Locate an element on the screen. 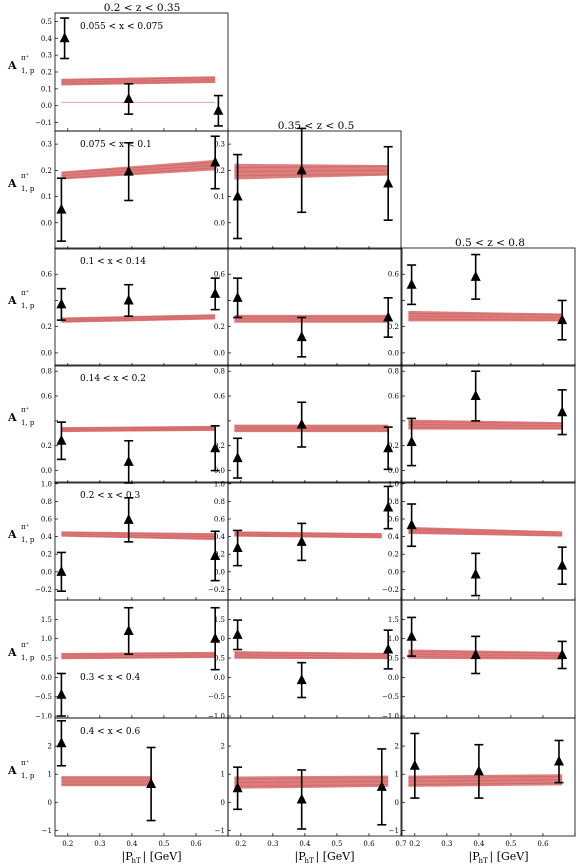  y-tick-label: 0 is located at coordinates (397, 803).